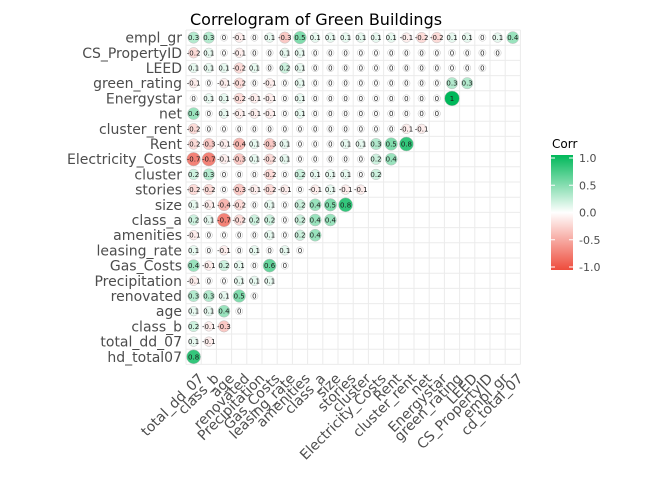  Describe the element at coordinates (345, 128) in the screenshot. I see `corr-circle-cluster_rent-stories` at that location.